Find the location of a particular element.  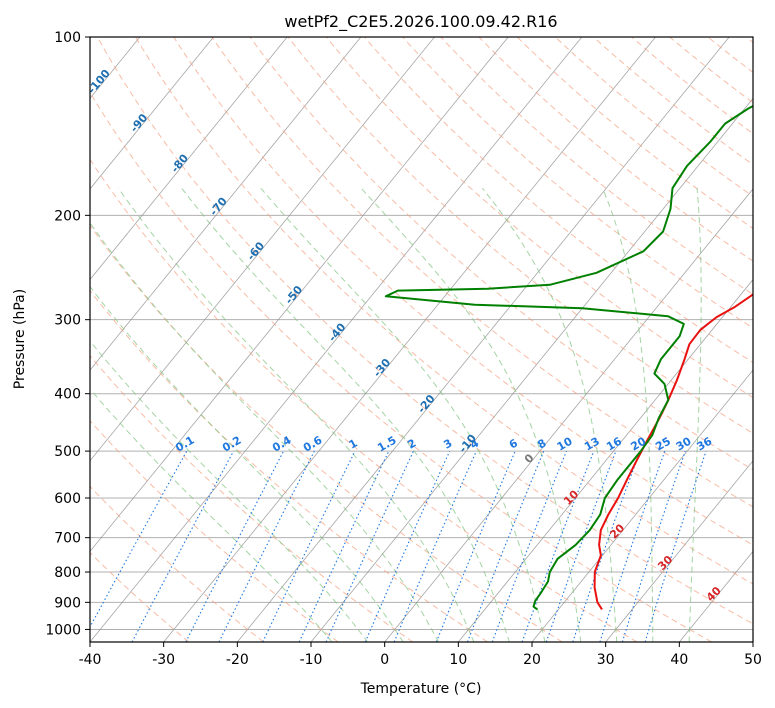

y-tick-label: 900 is located at coordinates (67, 603).